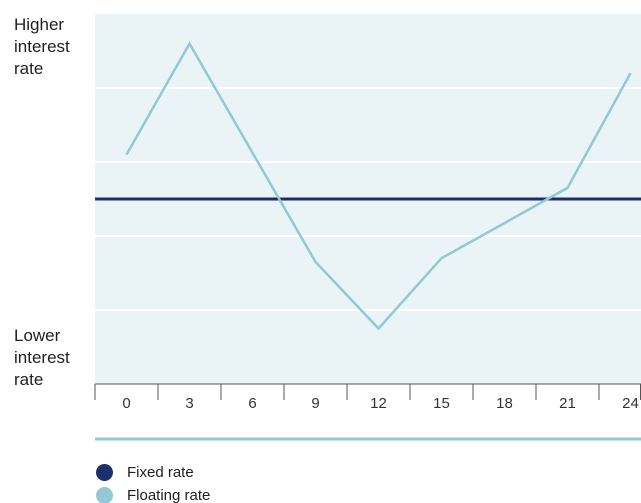 This screenshot has height=503, width=641. I want to click on x-tick-label-3: 3, so click(189, 403).